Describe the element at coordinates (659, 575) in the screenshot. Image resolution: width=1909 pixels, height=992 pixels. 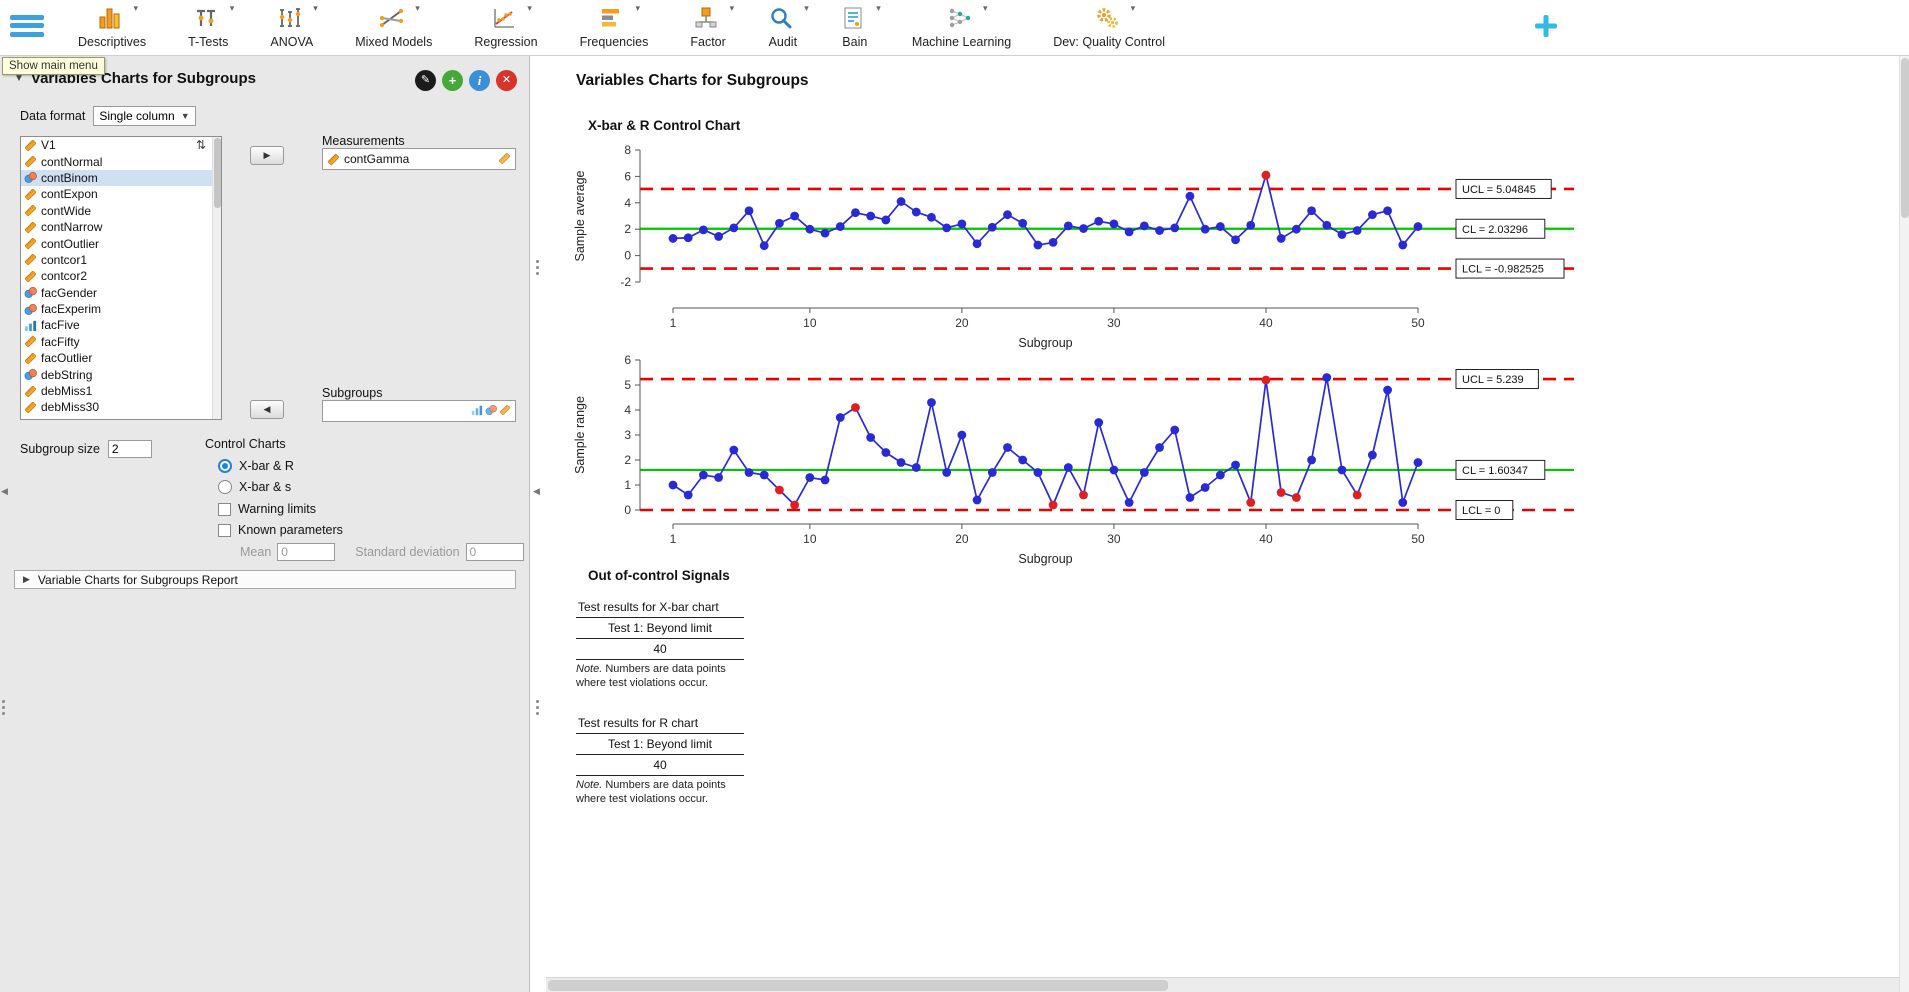
I see `signals-section-title: Out of-control Signals` at that location.